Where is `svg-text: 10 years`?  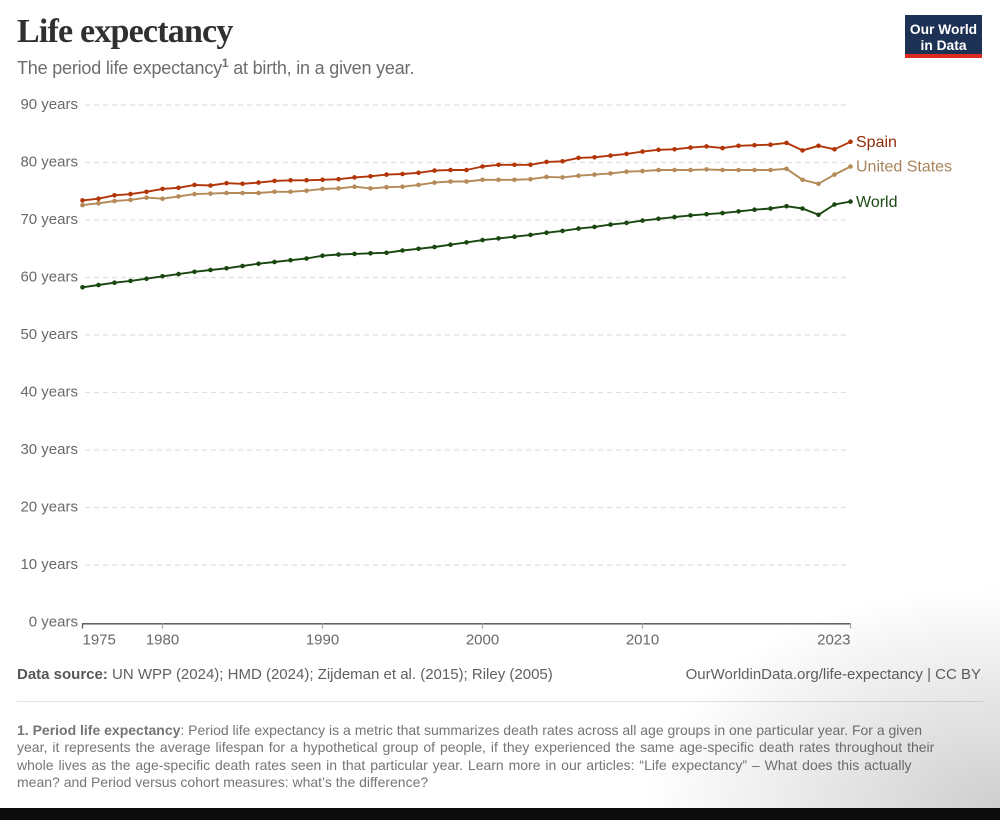
svg-text: 10 years is located at coordinates (49, 564).